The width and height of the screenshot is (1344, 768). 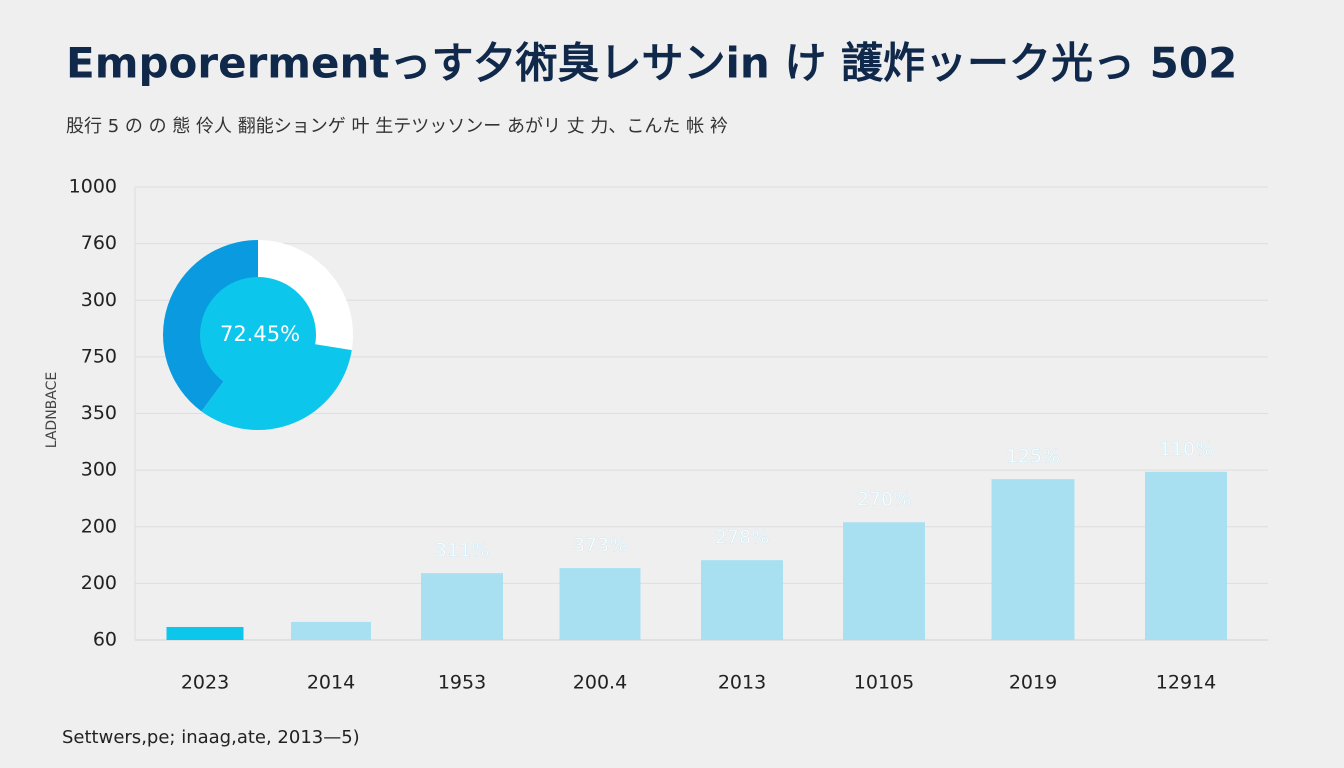 What do you see at coordinates (1033, 683) in the screenshot?
I see `x-tick-label: 2019` at bounding box center [1033, 683].